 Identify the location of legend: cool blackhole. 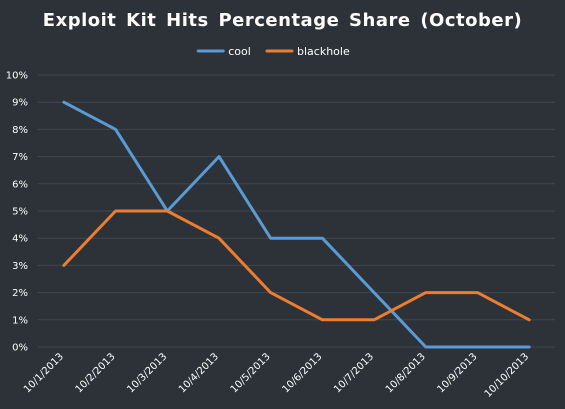
(273, 51).